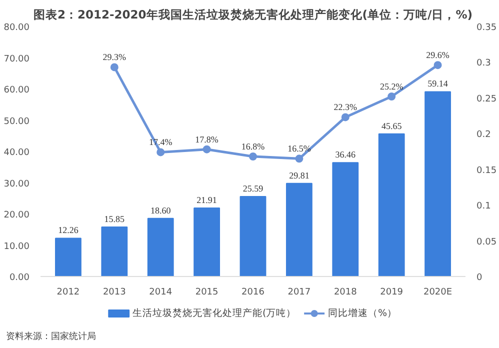  What do you see at coordinates (17, 153) in the screenshot?
I see `y-tick-label: 40.00` at bounding box center [17, 153].